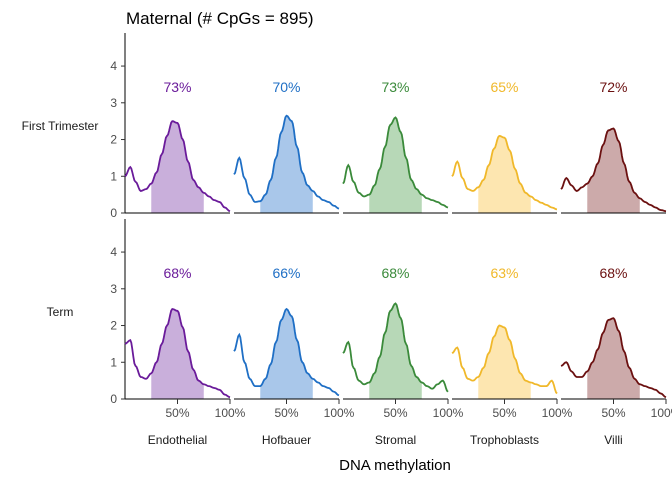 This screenshot has width=672, height=480. Describe the element at coordinates (395, 440) in the screenshot. I see `column-label: Stromal` at that location.